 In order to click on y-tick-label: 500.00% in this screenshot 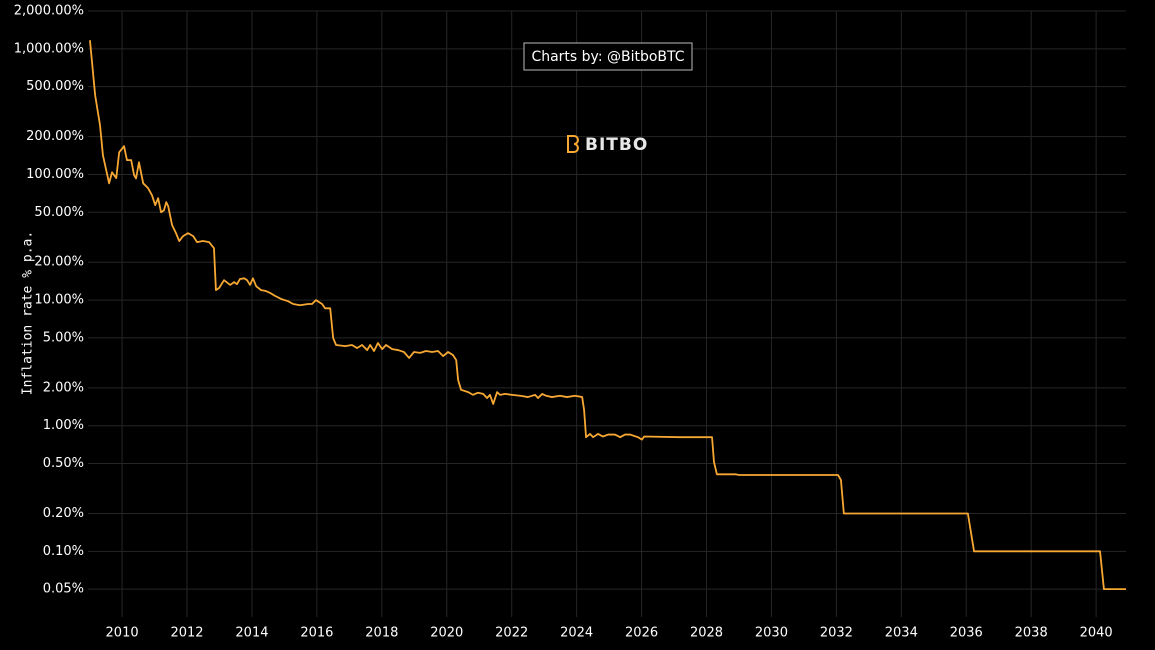, I will do `click(55, 86)`.